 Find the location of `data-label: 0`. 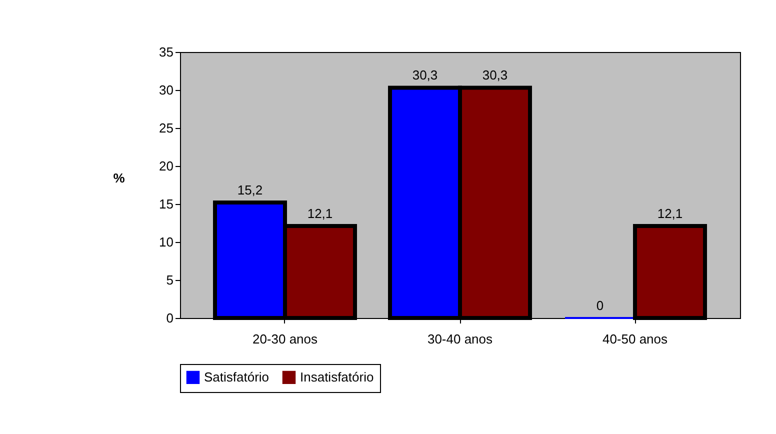

data-label: 0 is located at coordinates (600, 305).